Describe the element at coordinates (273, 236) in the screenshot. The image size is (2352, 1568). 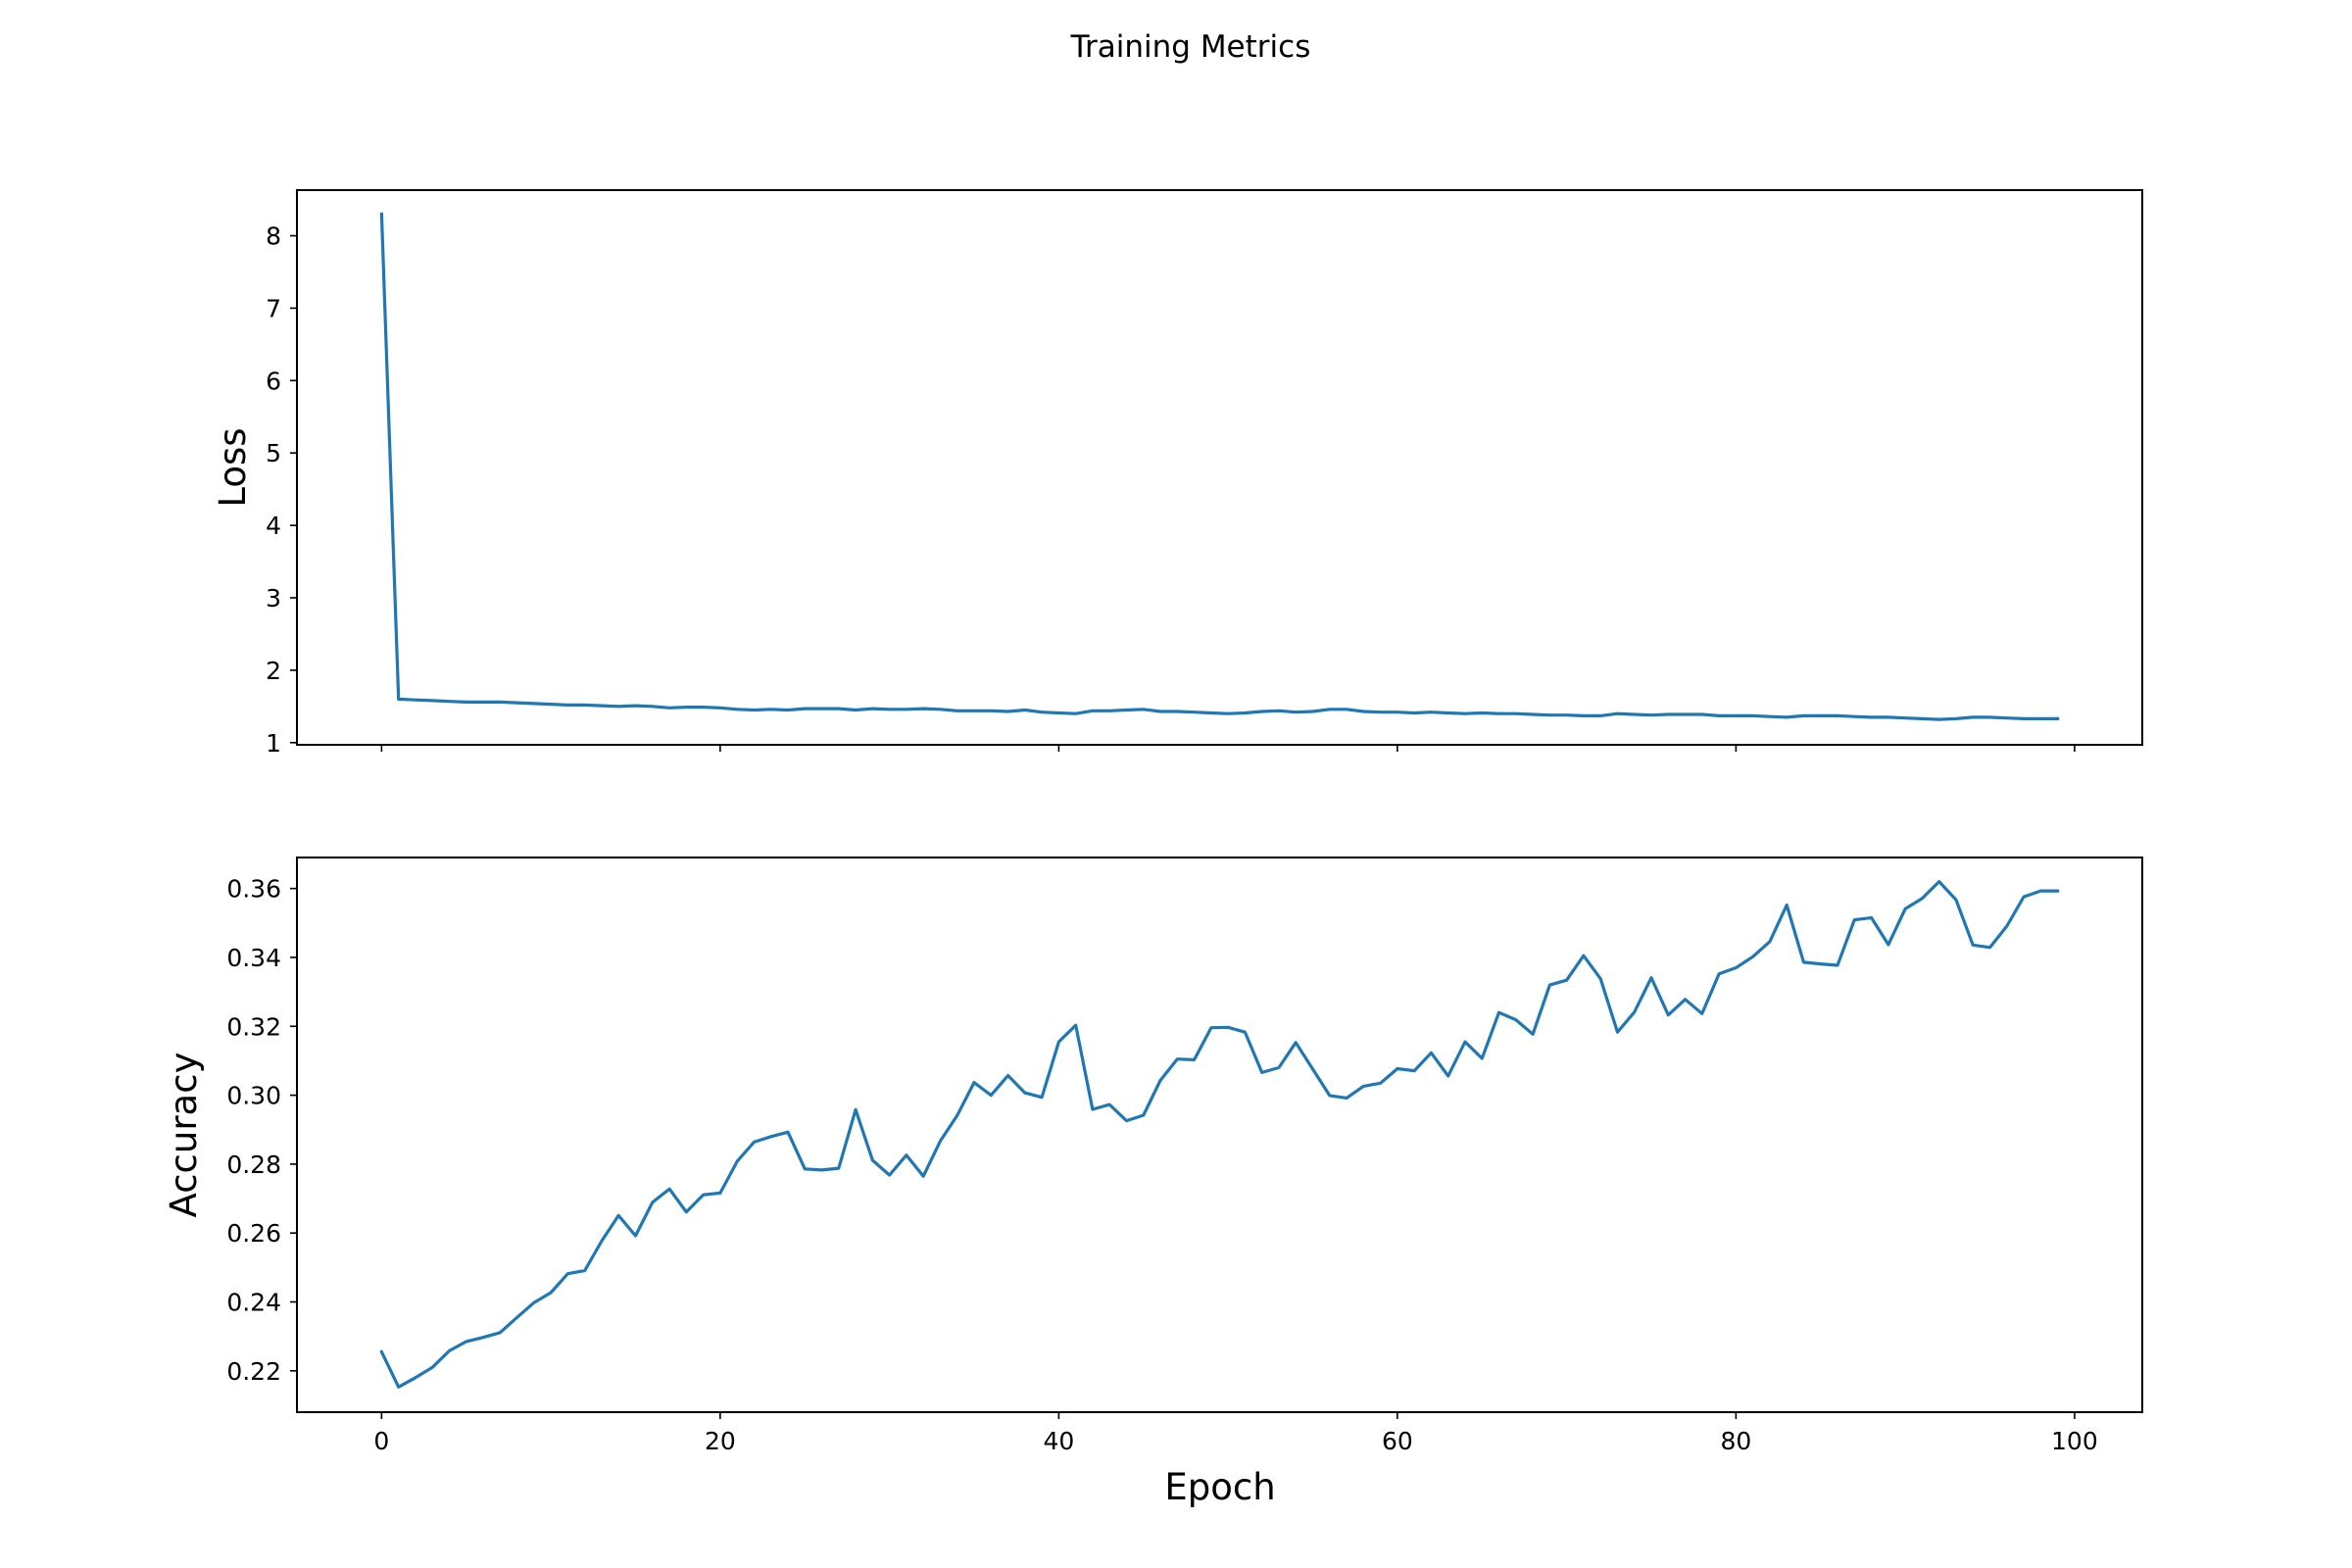
I see `loss-y-tick-label: 8` at that location.